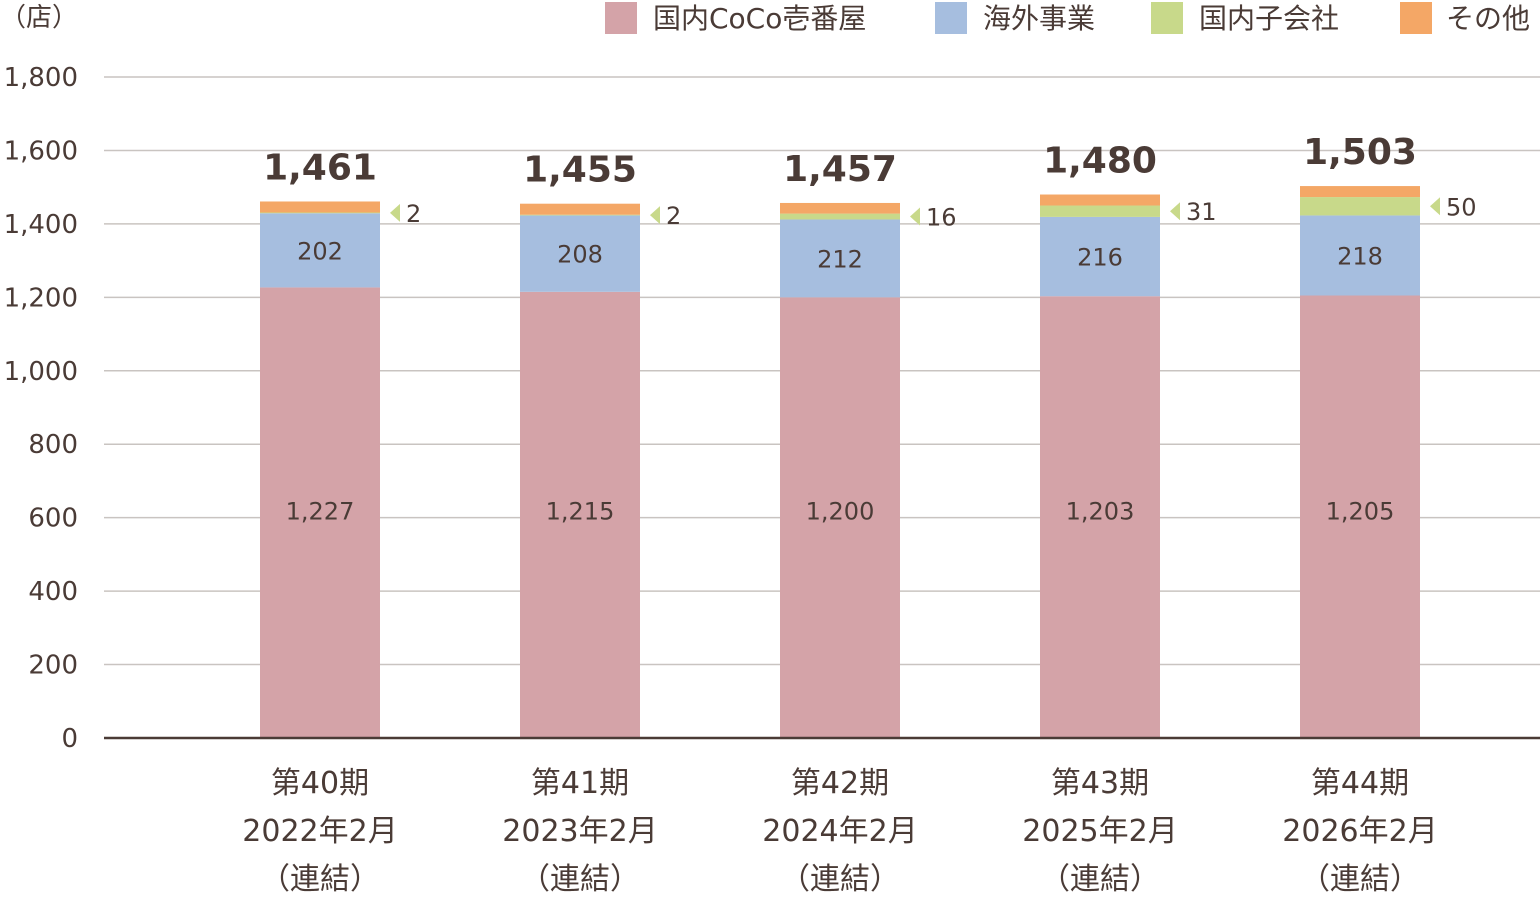  Describe the element at coordinates (941, 218) in the screenshot. I see `data-label: 16` at that location.